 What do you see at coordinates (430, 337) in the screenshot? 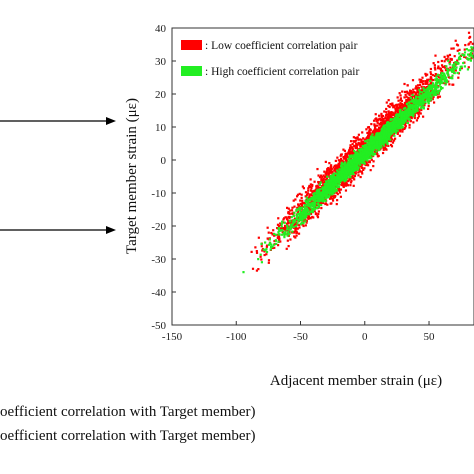
I see `x-tick-label: 50` at bounding box center [430, 337].